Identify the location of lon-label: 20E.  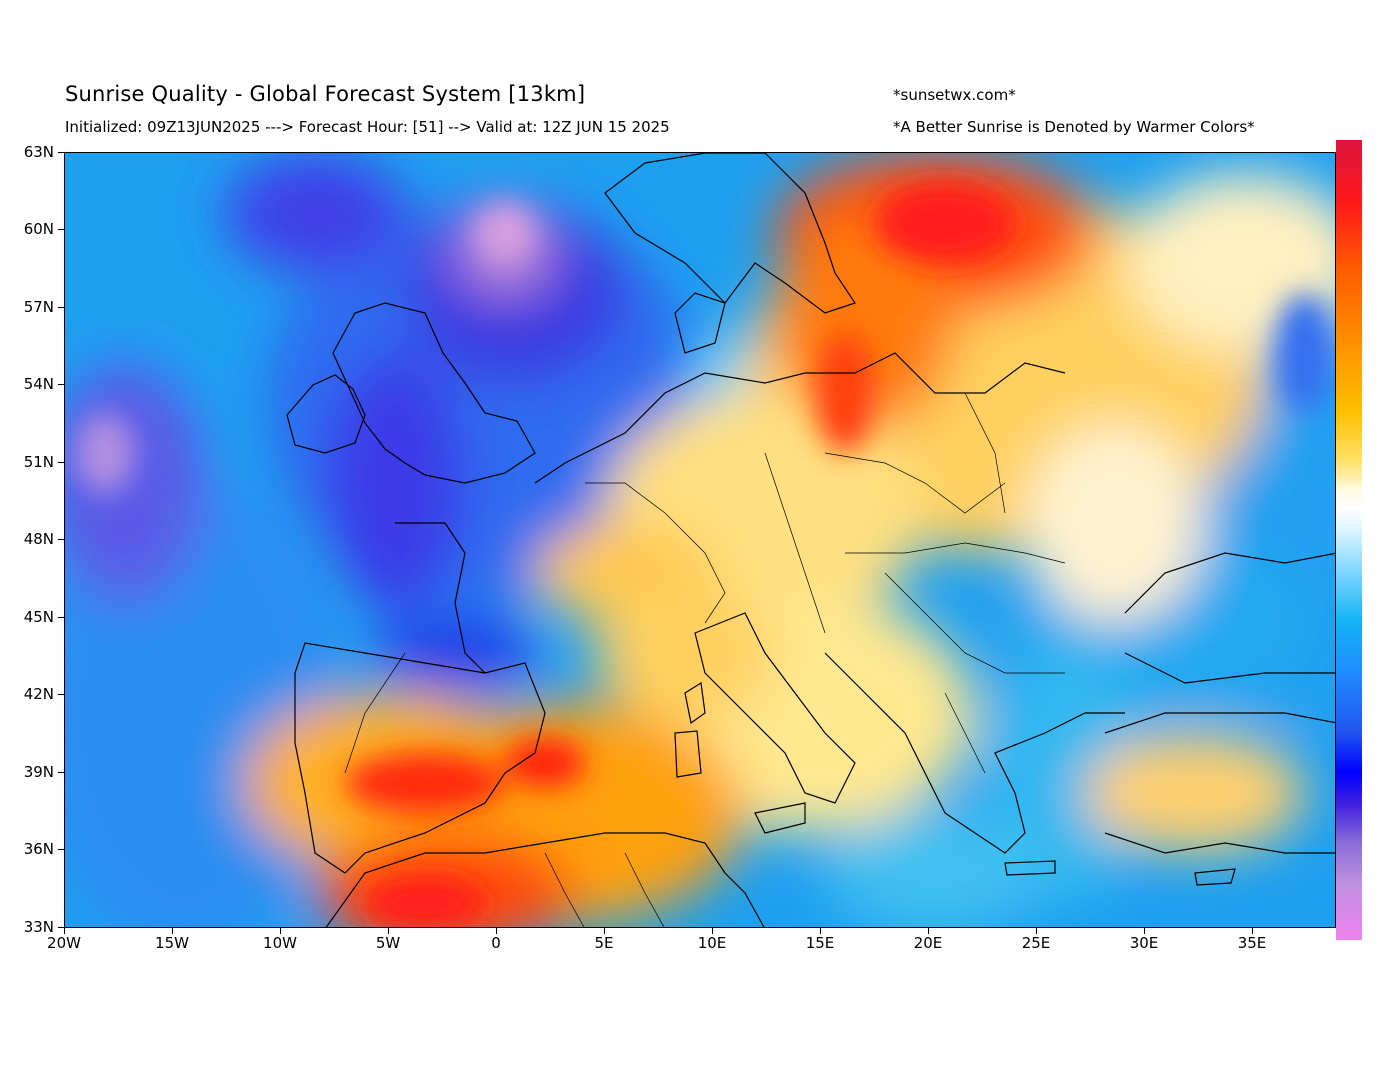
(928, 943).